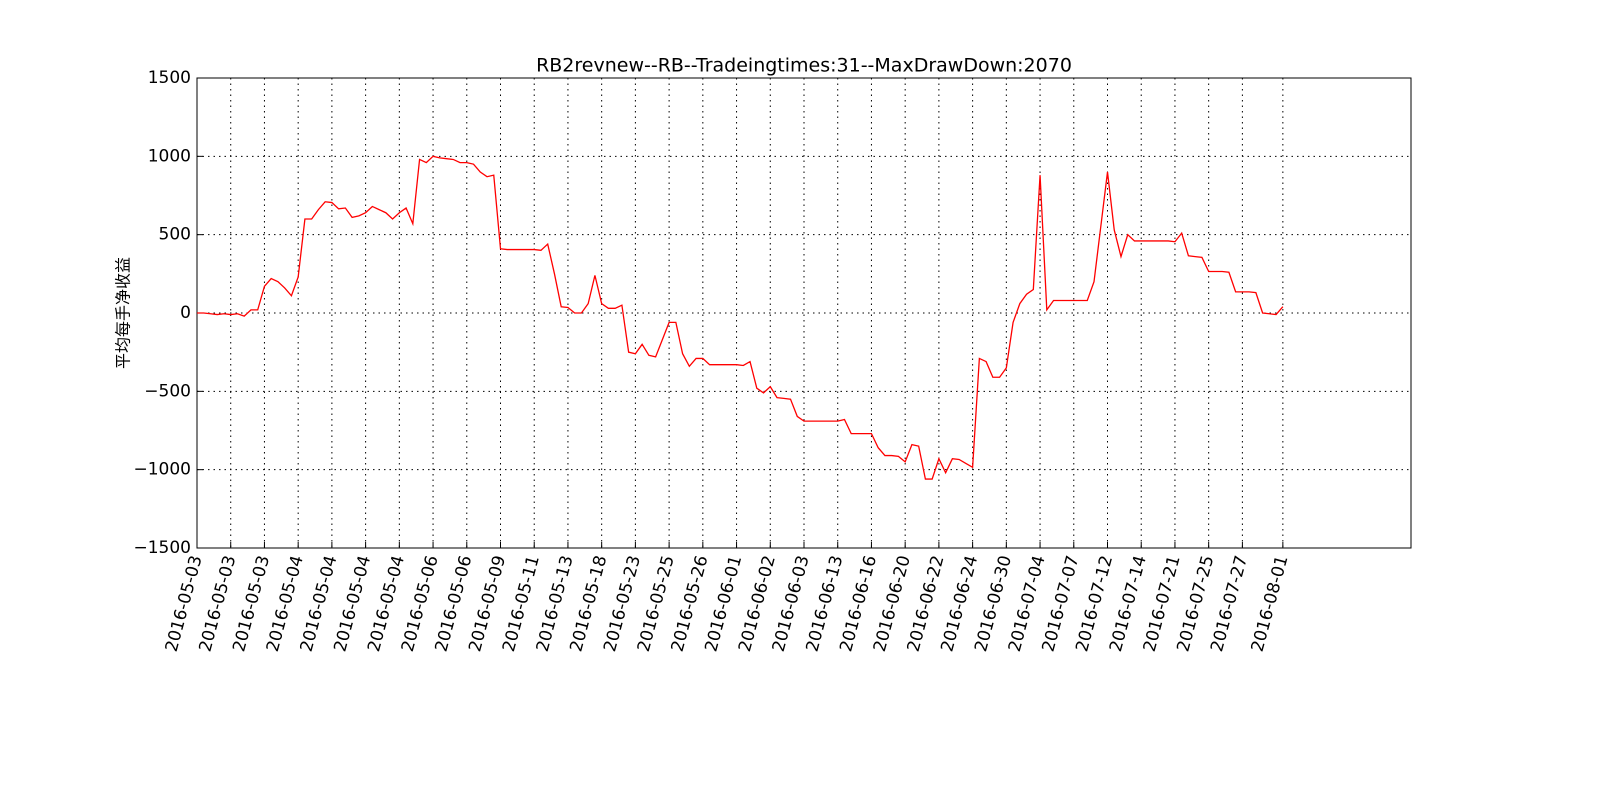  Describe the element at coordinates (162, 548) in the screenshot. I see `y-tick-label: −1500` at that location.